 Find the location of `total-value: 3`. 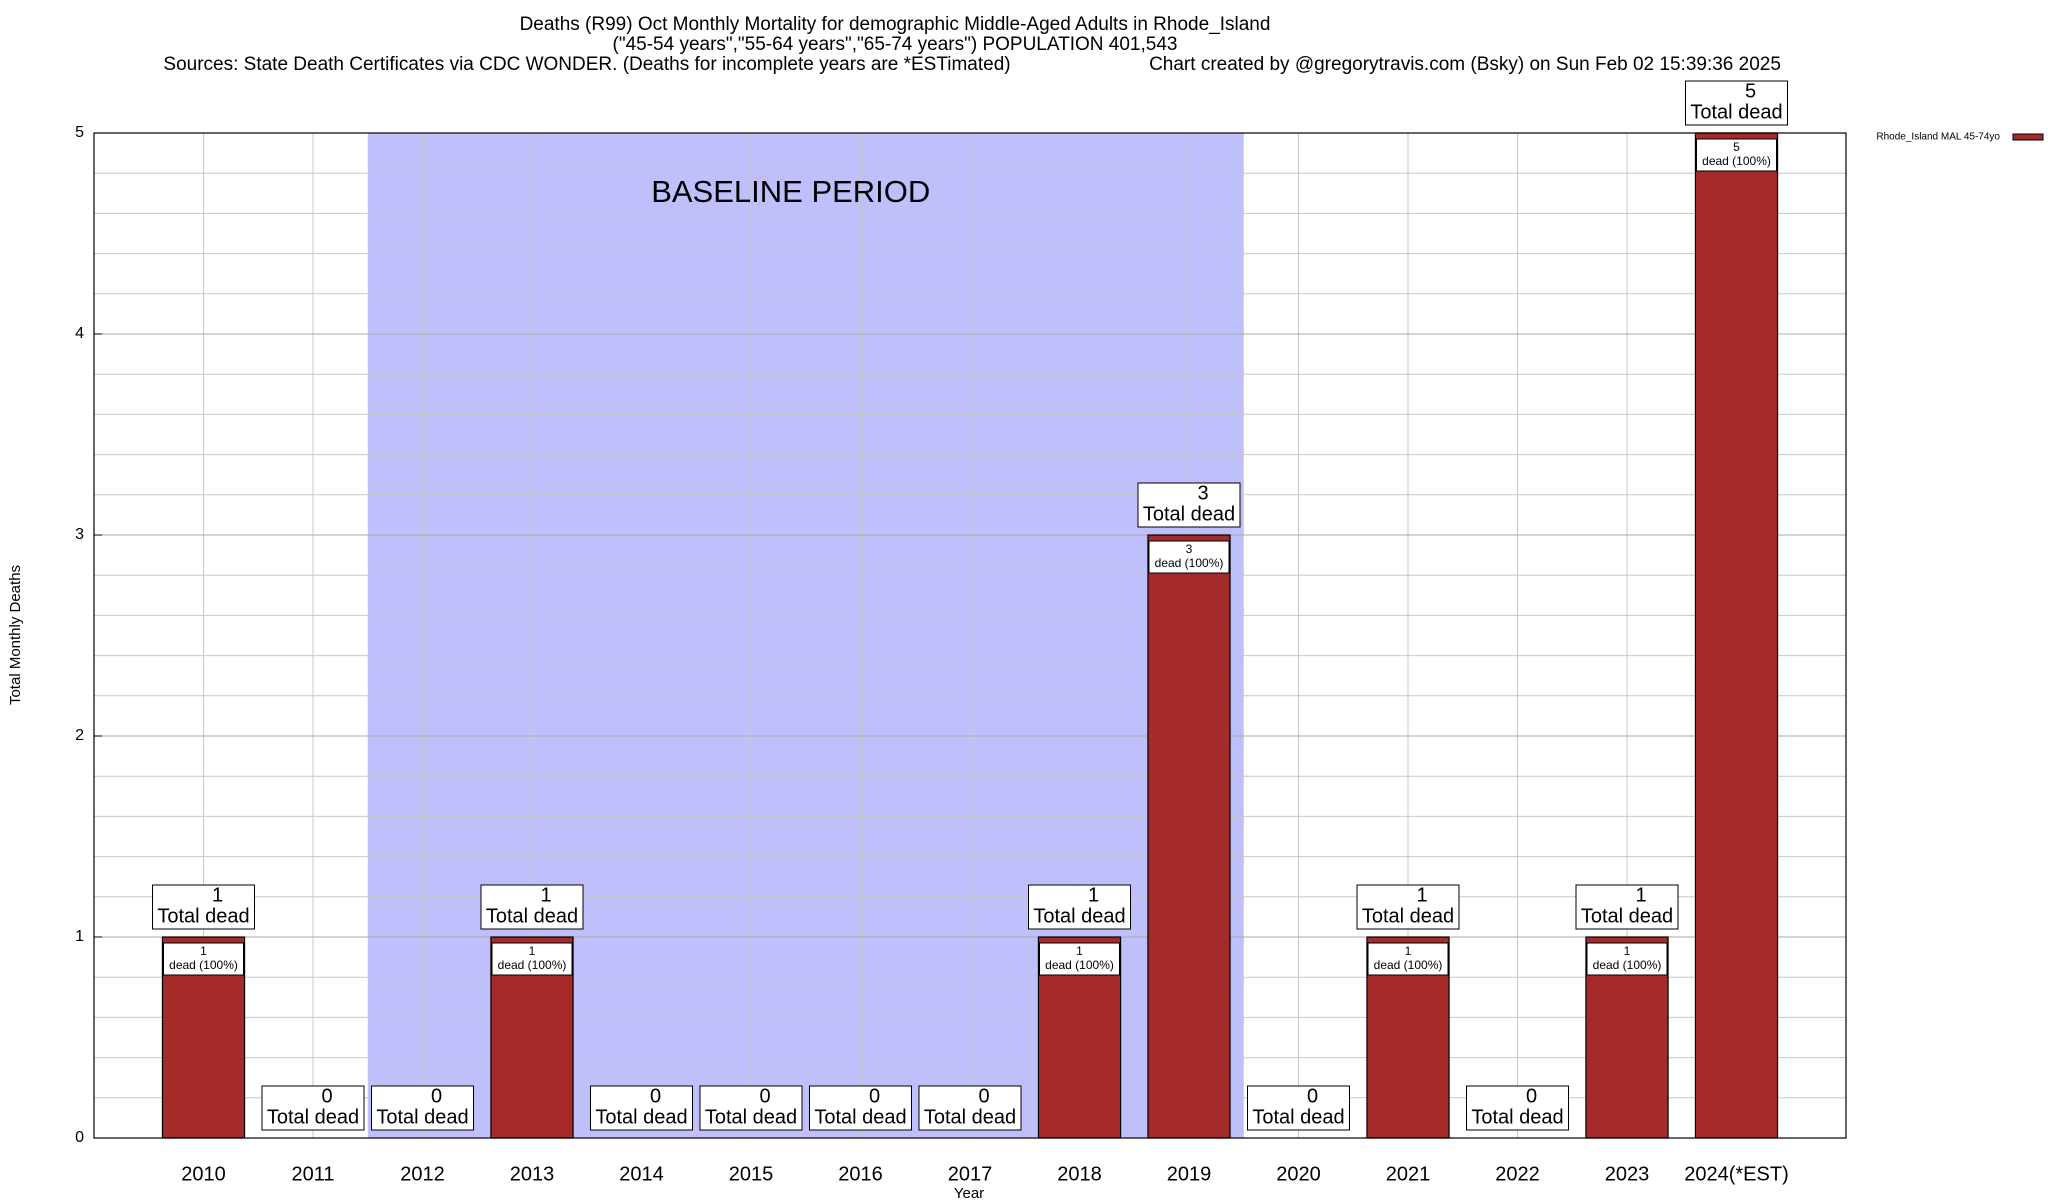

total-value: 3 is located at coordinates (1202, 493).